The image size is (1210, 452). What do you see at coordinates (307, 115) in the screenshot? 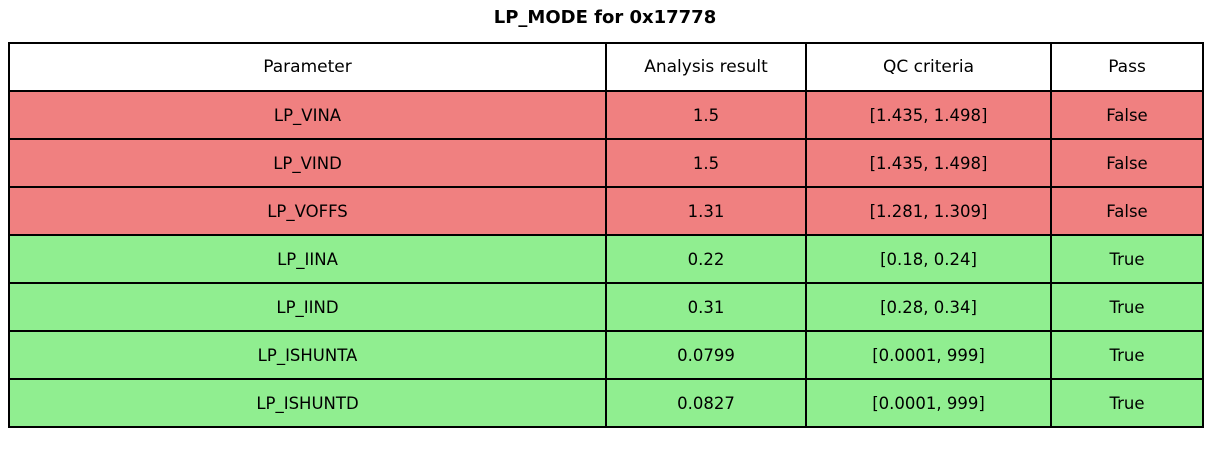
I see `cell-parameter: LP_VINA` at bounding box center [307, 115].